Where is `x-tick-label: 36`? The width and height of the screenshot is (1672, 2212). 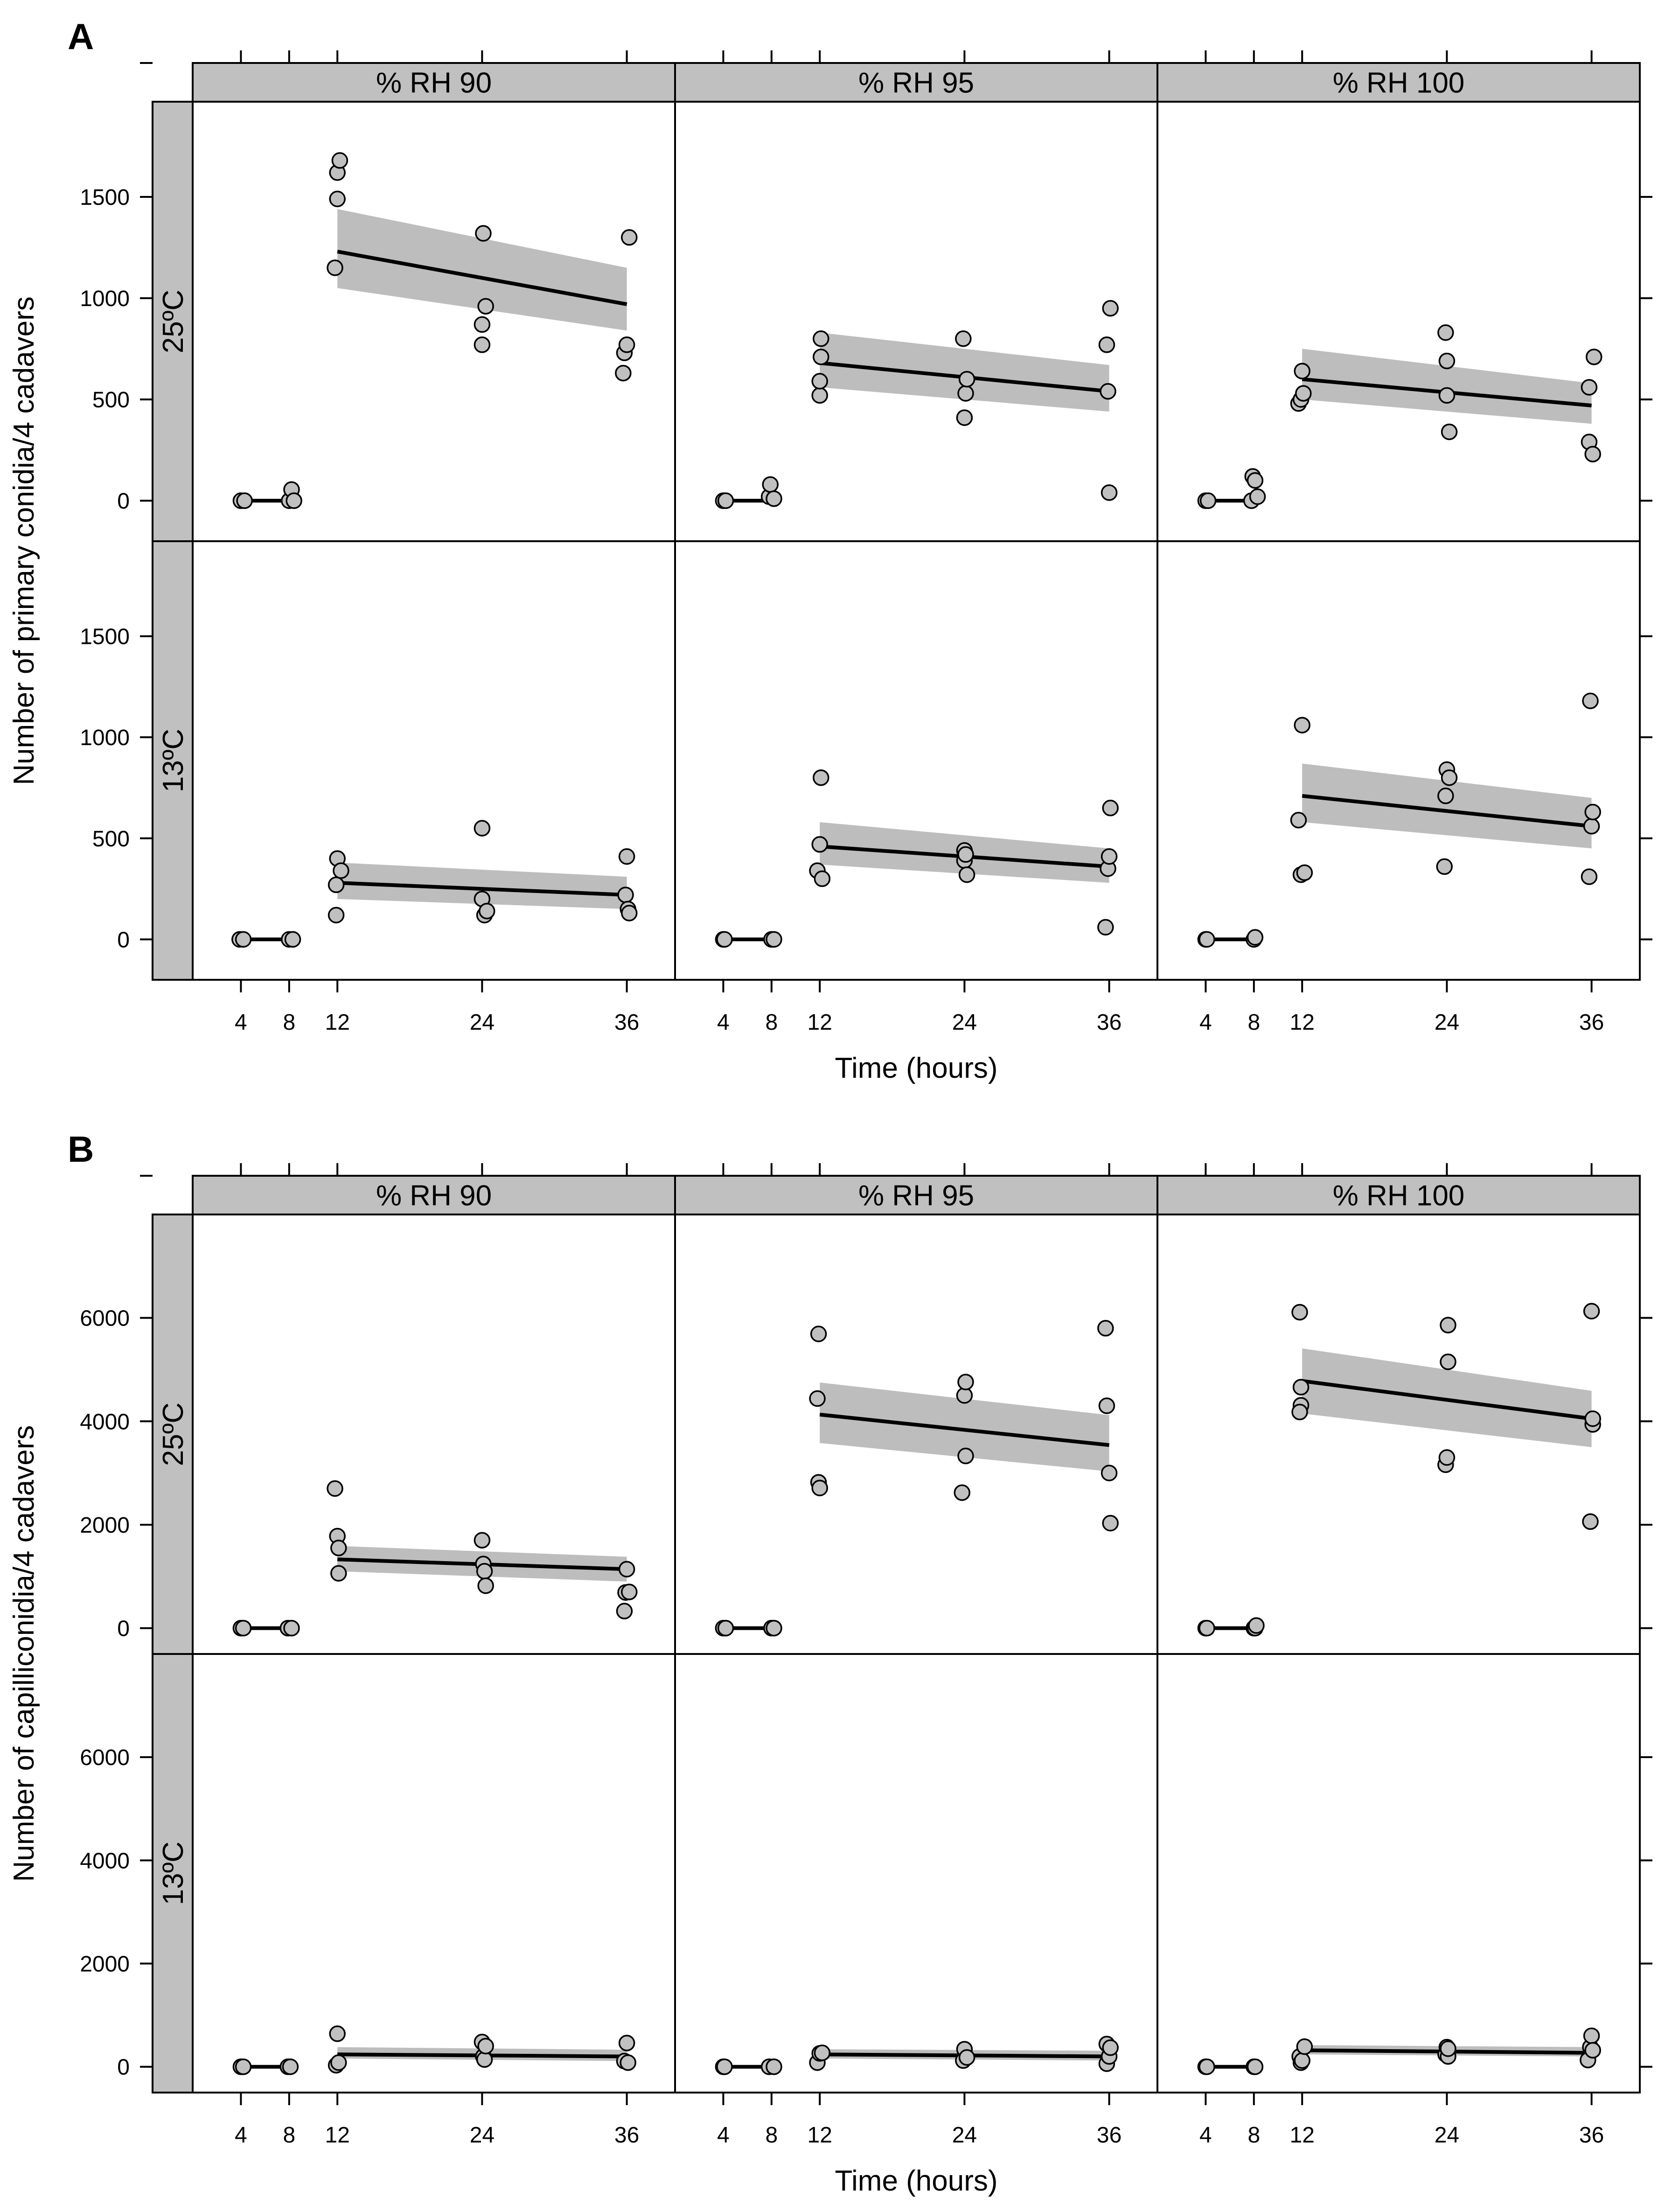
x-tick-label: 36 is located at coordinates (1110, 1023).